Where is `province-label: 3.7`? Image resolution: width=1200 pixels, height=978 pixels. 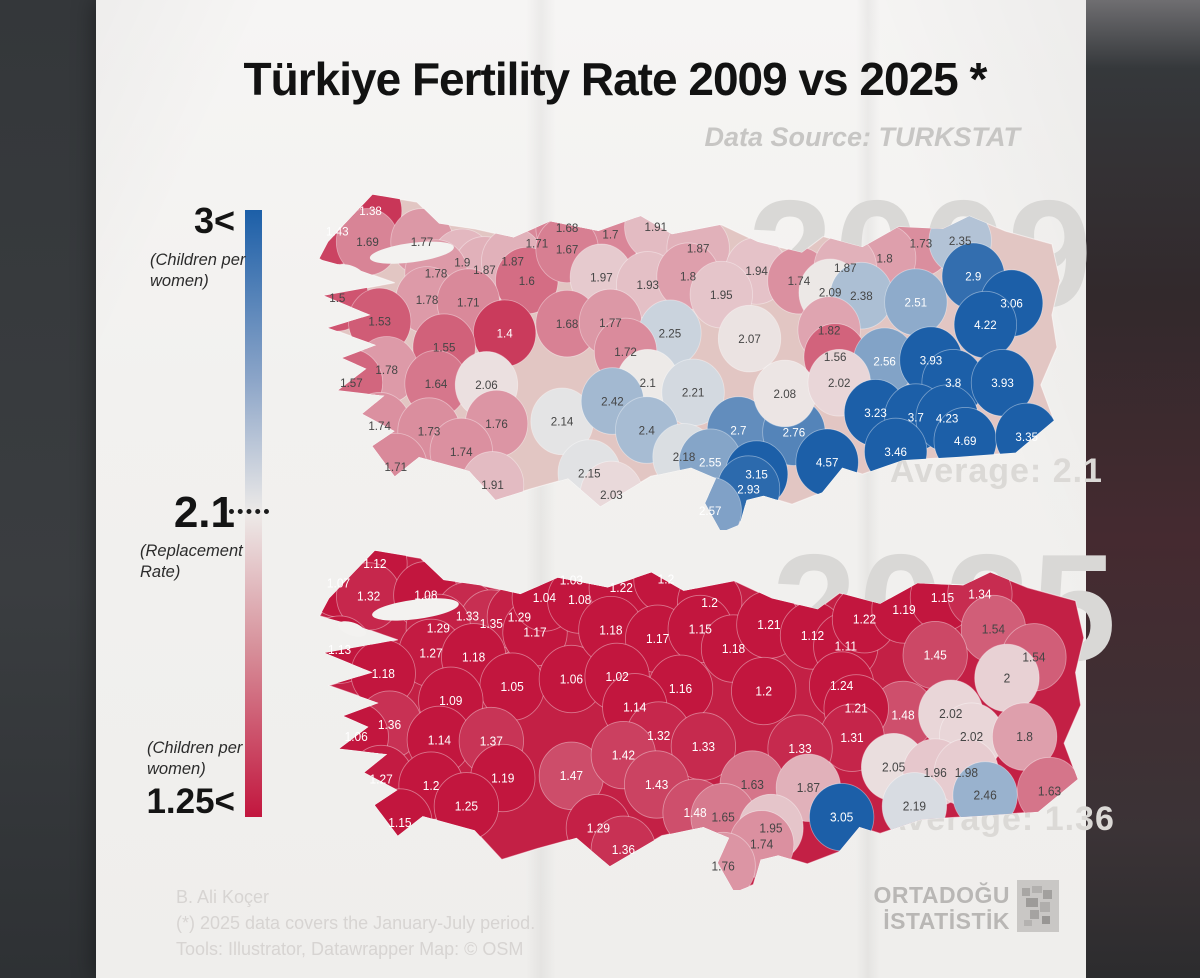 province-label: 3.7 is located at coordinates (916, 417).